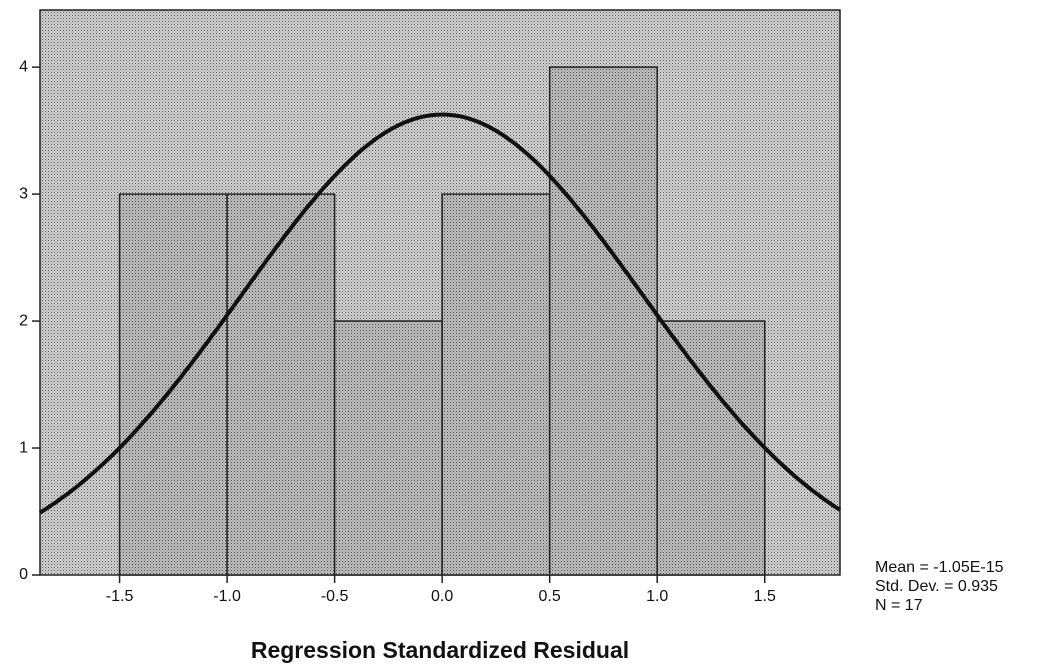 The image size is (1049, 668). Describe the element at coordinates (23, 66) in the screenshot. I see `y-tick-label: 4` at that location.